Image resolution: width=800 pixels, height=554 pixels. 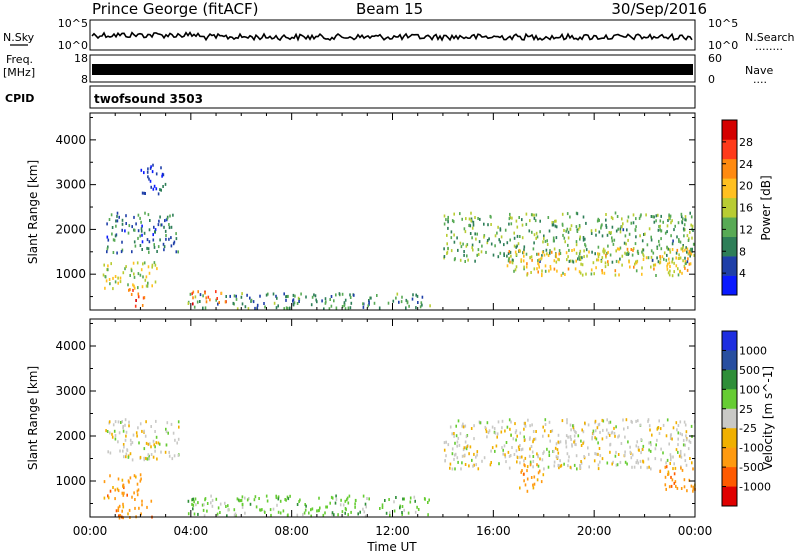 What do you see at coordinates (751, 448) in the screenshot?
I see `colorbar-tick-label: -100` at bounding box center [751, 448].